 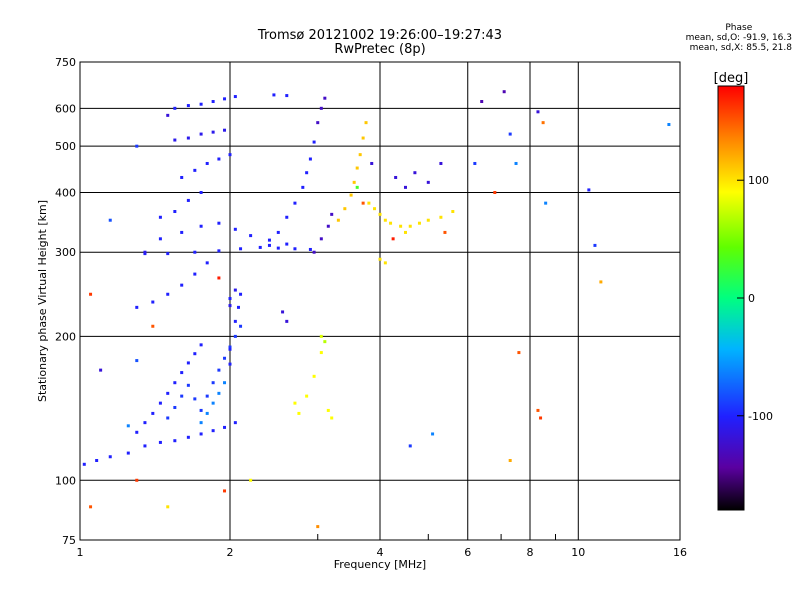 I want to click on colorbar-tick-label: -100, so click(x=760, y=416).